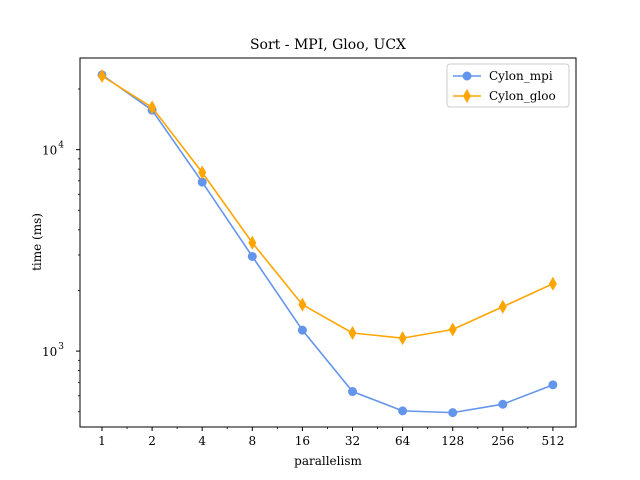  I want to click on x-tick-label: 1, so click(102, 441).